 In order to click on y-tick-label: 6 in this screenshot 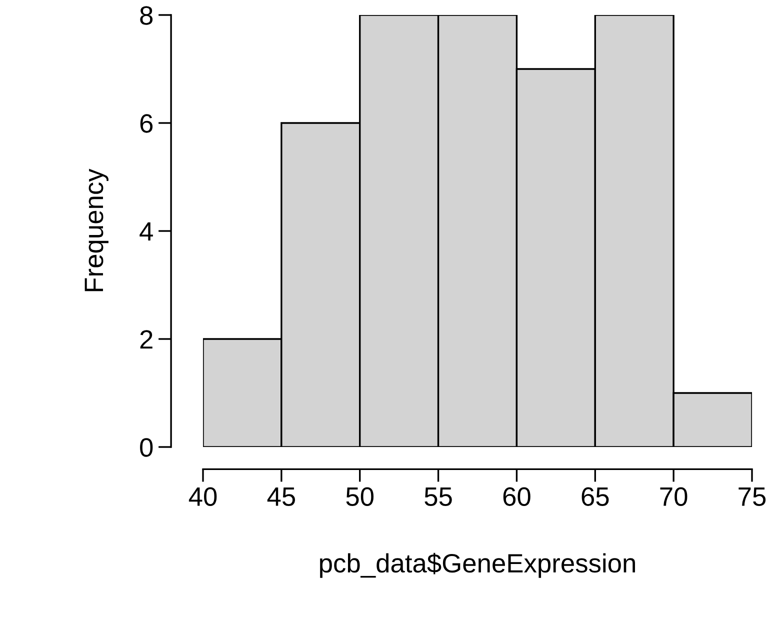, I will do `click(146, 123)`.